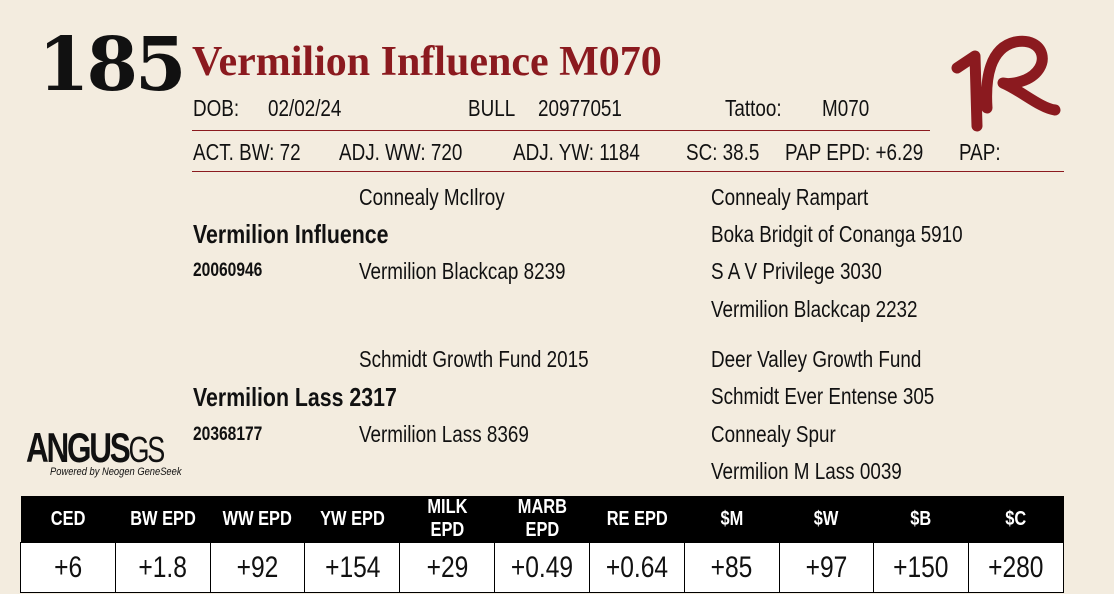 This screenshot has width=1114, height=594. What do you see at coordinates (723, 152) in the screenshot?
I see `scrotal-circumference: SC: 38.5` at bounding box center [723, 152].